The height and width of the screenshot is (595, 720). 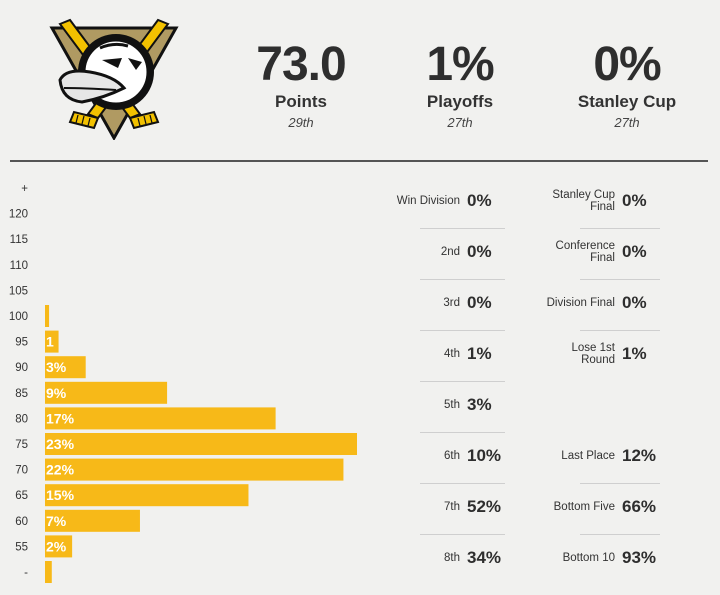 What do you see at coordinates (21, 368) in the screenshot?
I see `y-tick-label: 90` at bounding box center [21, 368].